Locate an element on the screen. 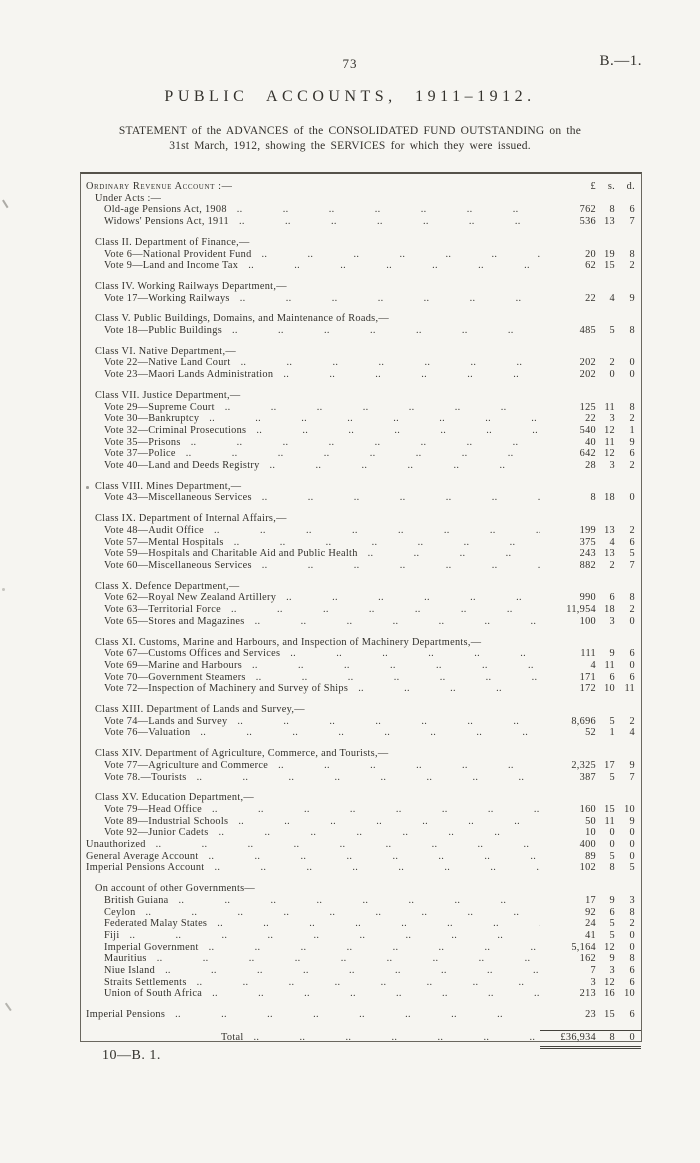 The width and height of the screenshot is (700, 1163). amount-pounds: 23 is located at coordinates (590, 1015).